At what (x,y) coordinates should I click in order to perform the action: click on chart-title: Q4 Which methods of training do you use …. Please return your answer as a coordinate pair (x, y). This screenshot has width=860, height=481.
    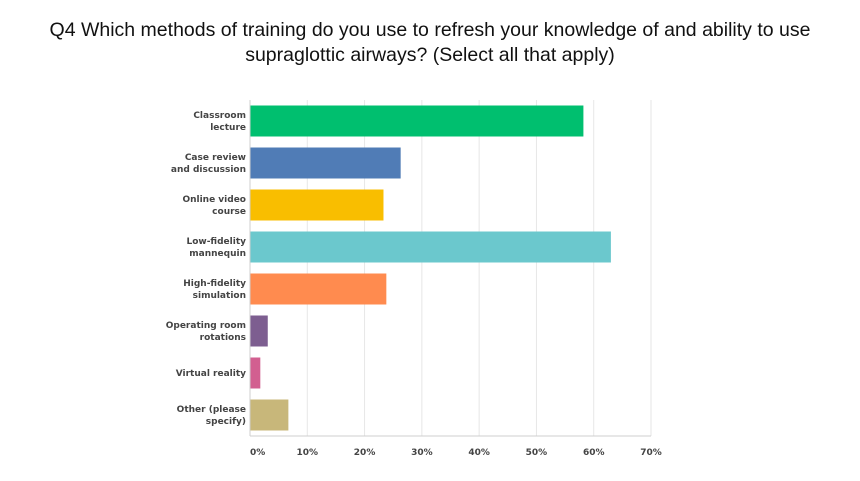
    Looking at the image, I should click on (430, 42).